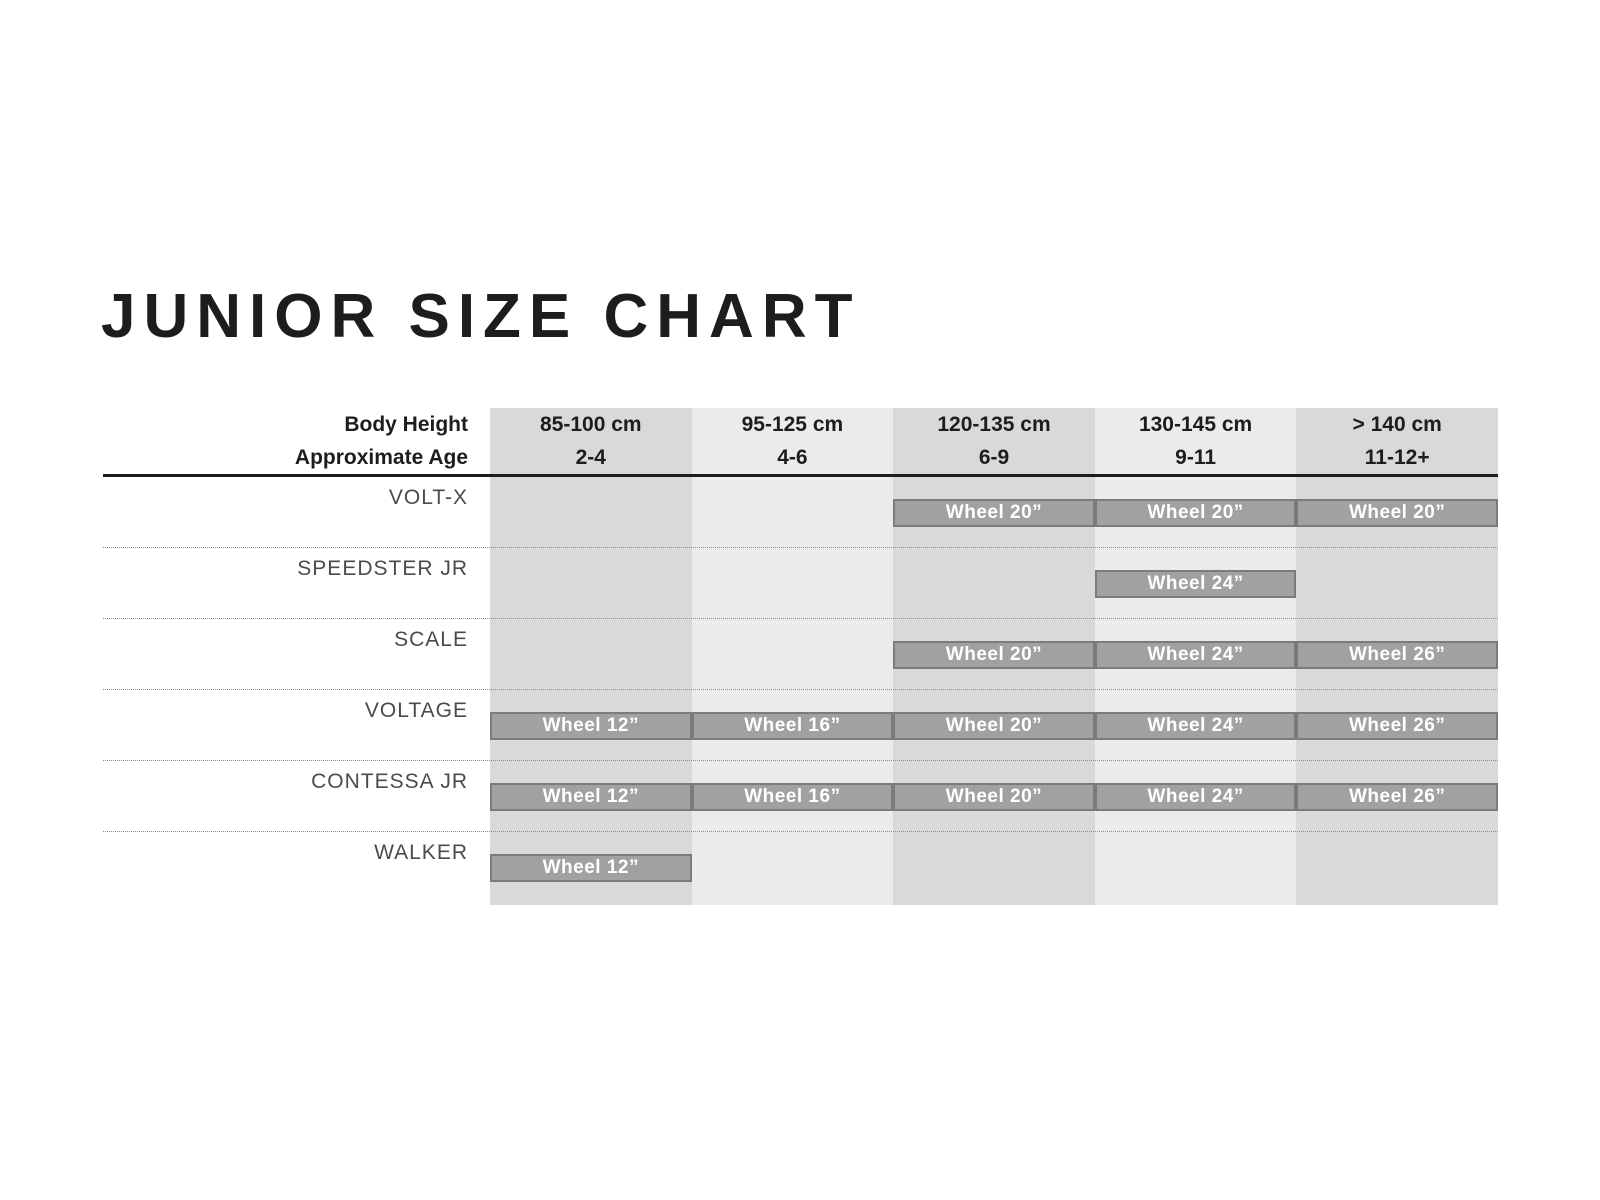  Describe the element at coordinates (792, 424) in the screenshot. I see `column-height-value: 95-125 cm` at that location.